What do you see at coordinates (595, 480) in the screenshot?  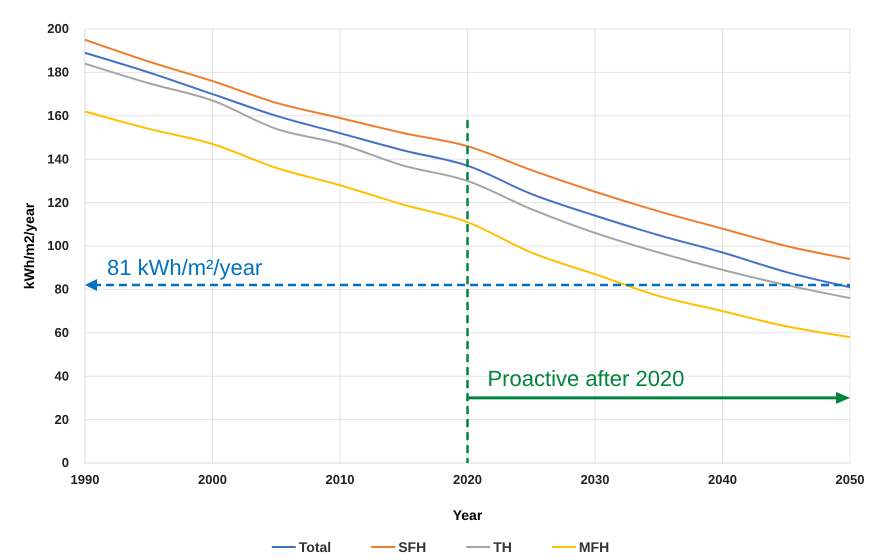 I see `x-tick-label: 2030` at bounding box center [595, 480].